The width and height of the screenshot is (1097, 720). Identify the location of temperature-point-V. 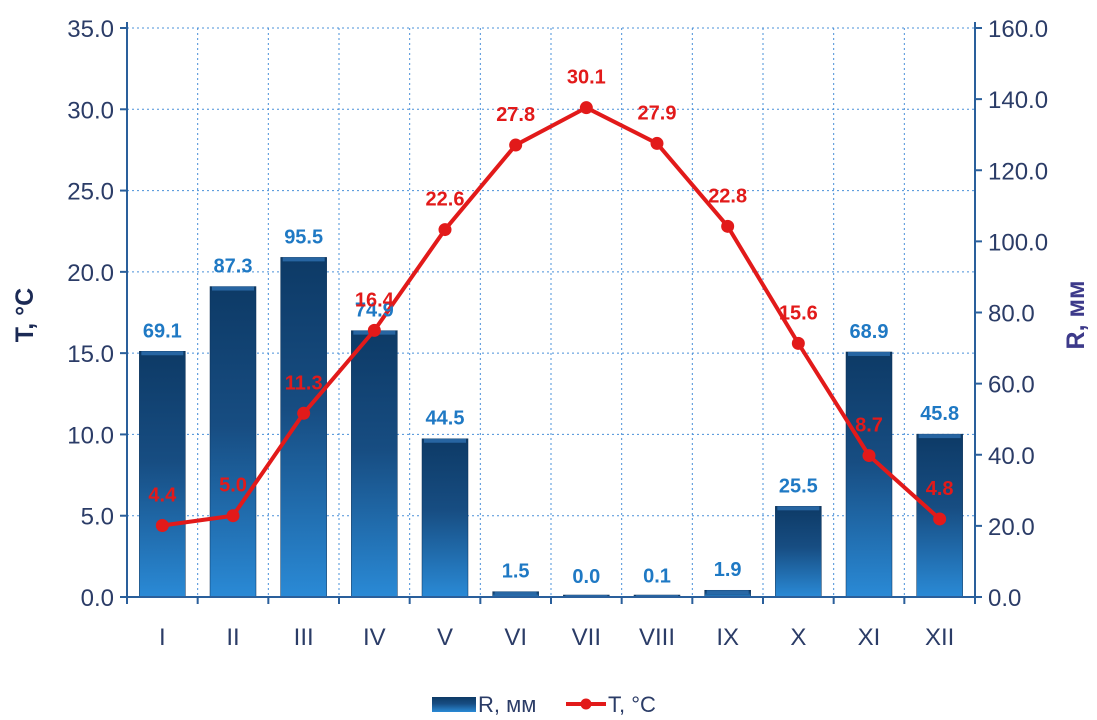
(445, 230).